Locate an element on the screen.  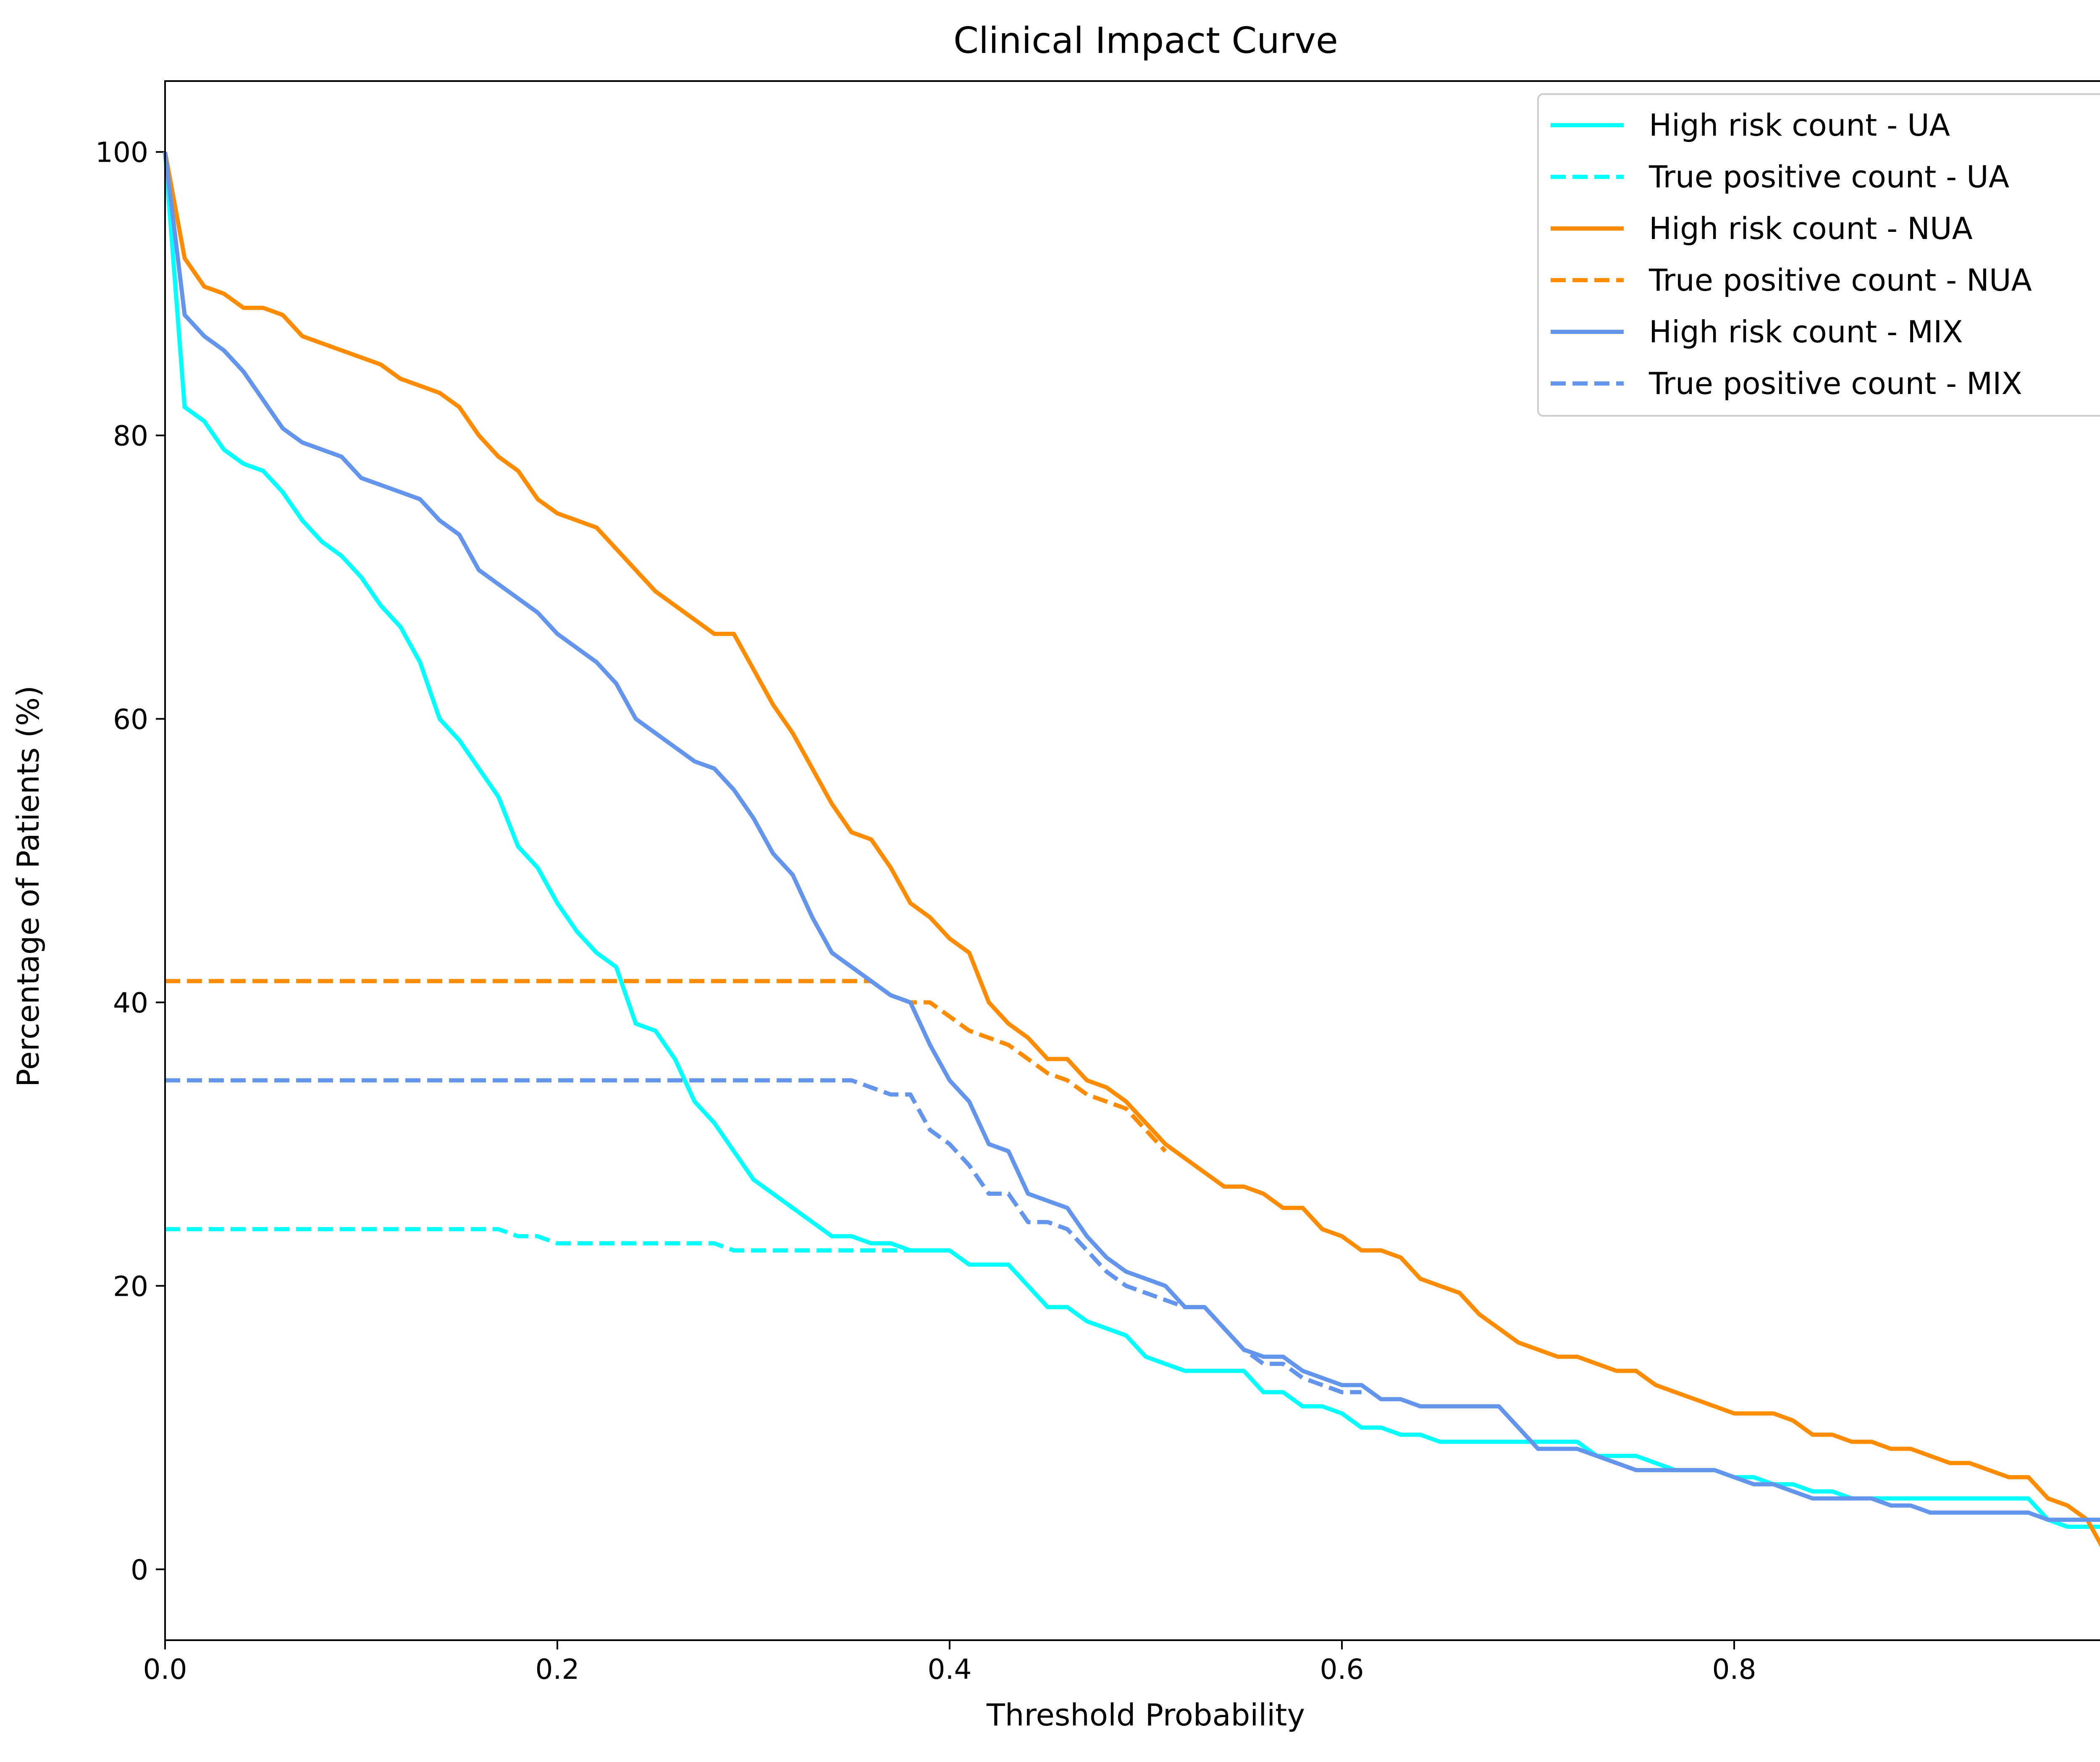
x-axis-ticks: 0.00.20.40.60.81.0 is located at coordinates (949, 1663).